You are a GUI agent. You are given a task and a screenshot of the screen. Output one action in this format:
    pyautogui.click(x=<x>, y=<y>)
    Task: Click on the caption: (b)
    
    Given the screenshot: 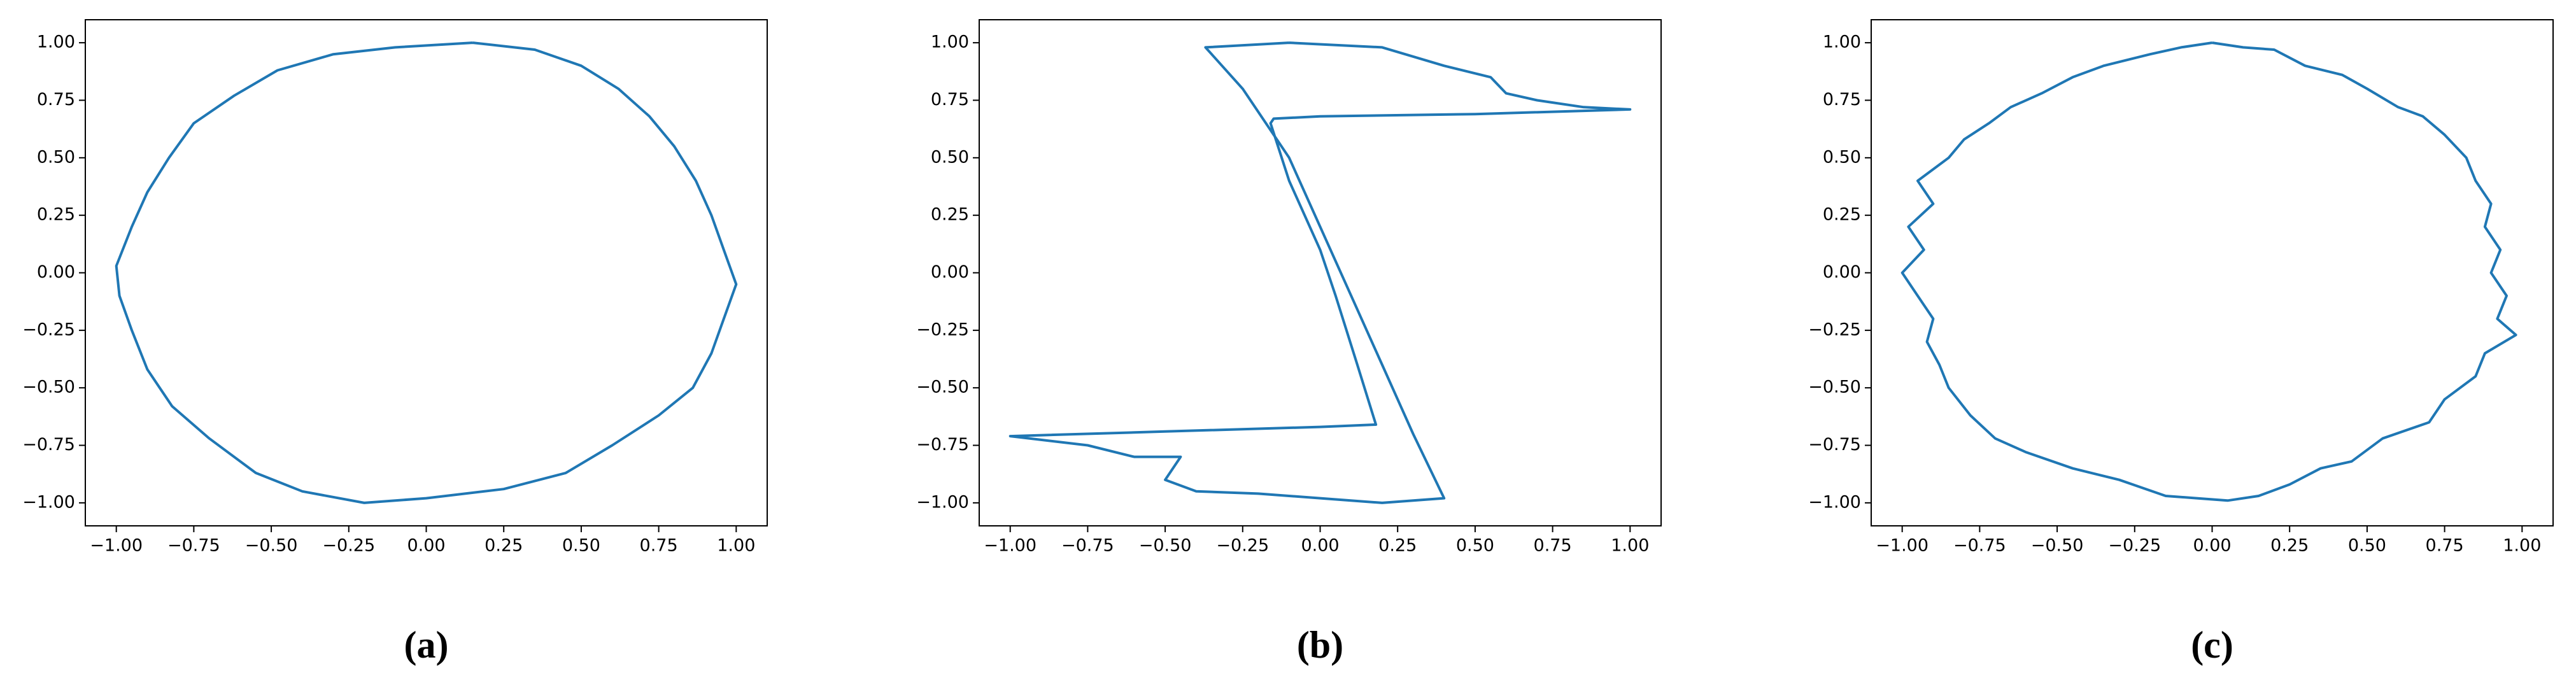 What is the action you would take?
    pyautogui.click(x=1320, y=645)
    